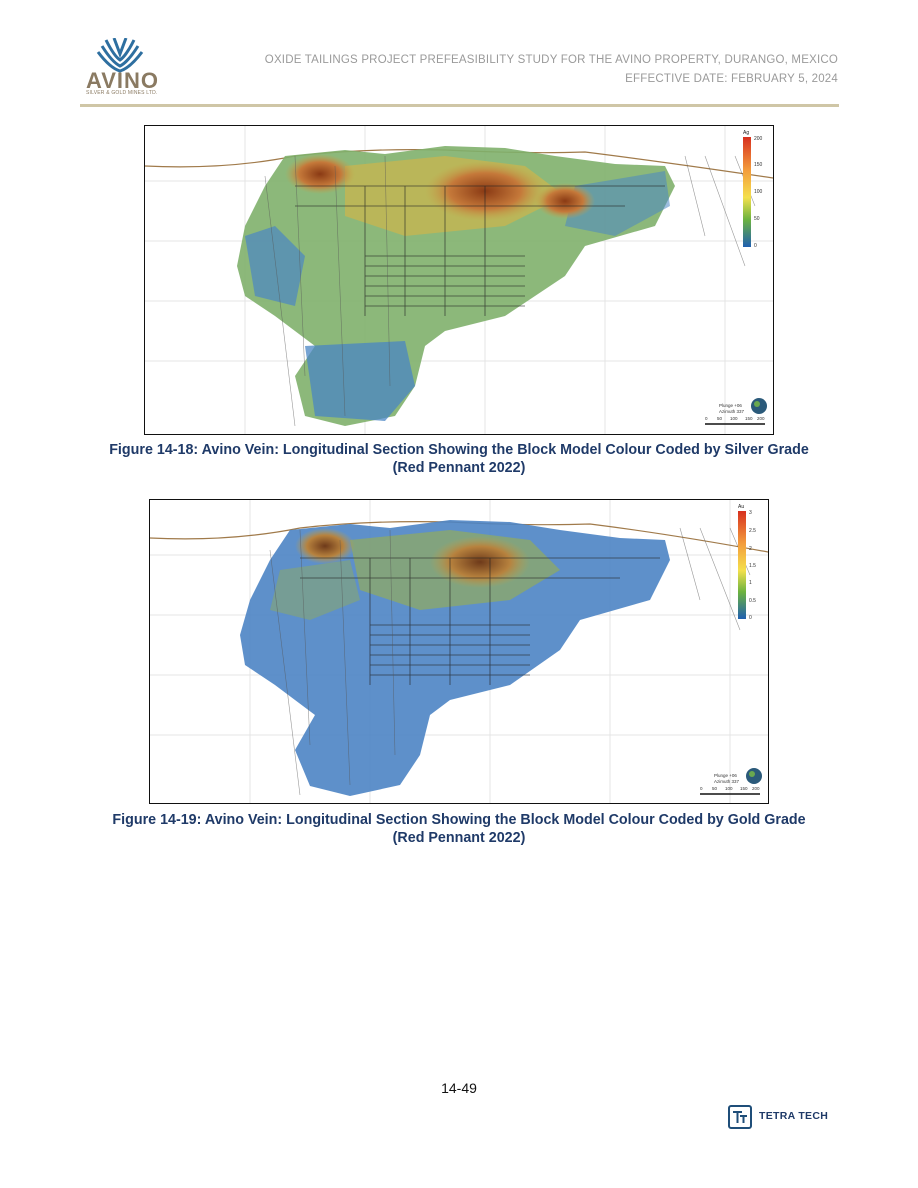  Describe the element at coordinates (731, 79) in the screenshot. I see `effective-date: EFFECTIVE DATE: FEBRUARY 5, 2024` at that location.